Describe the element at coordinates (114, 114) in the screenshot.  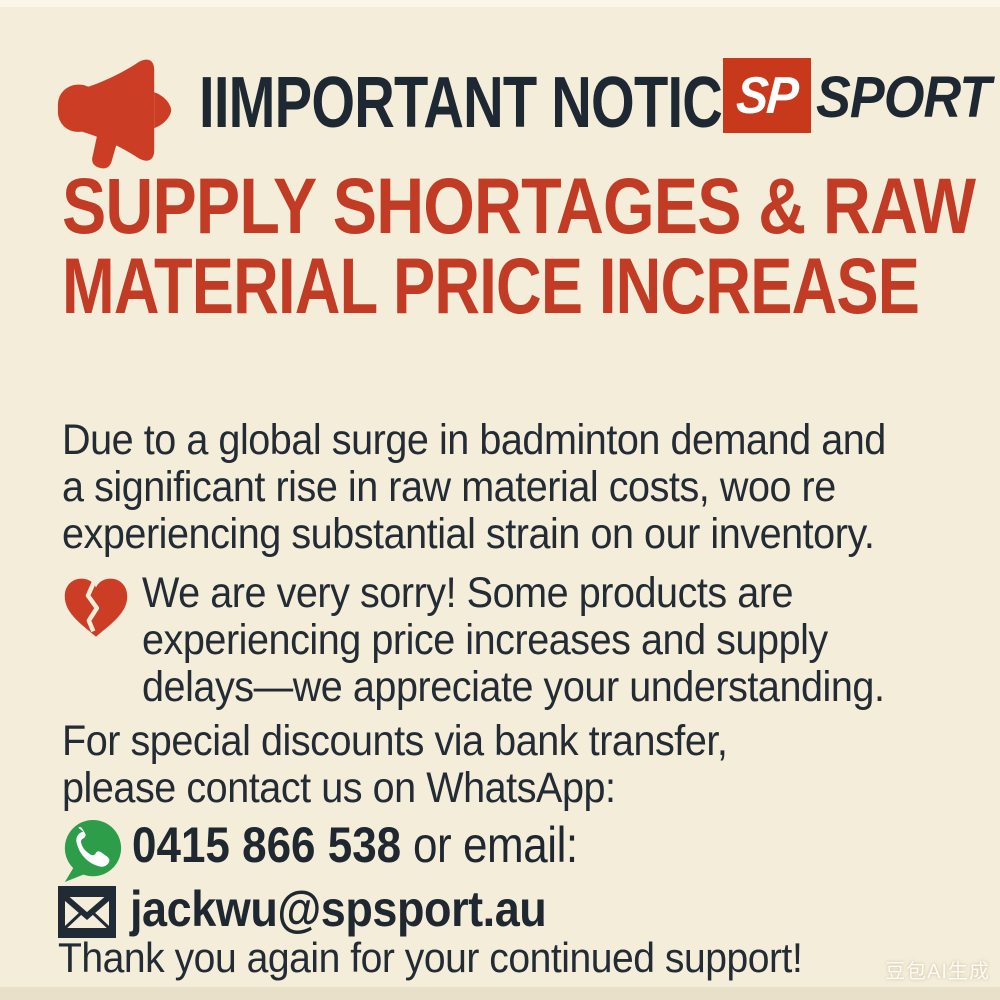
I see `megaphone-icon` at that location.